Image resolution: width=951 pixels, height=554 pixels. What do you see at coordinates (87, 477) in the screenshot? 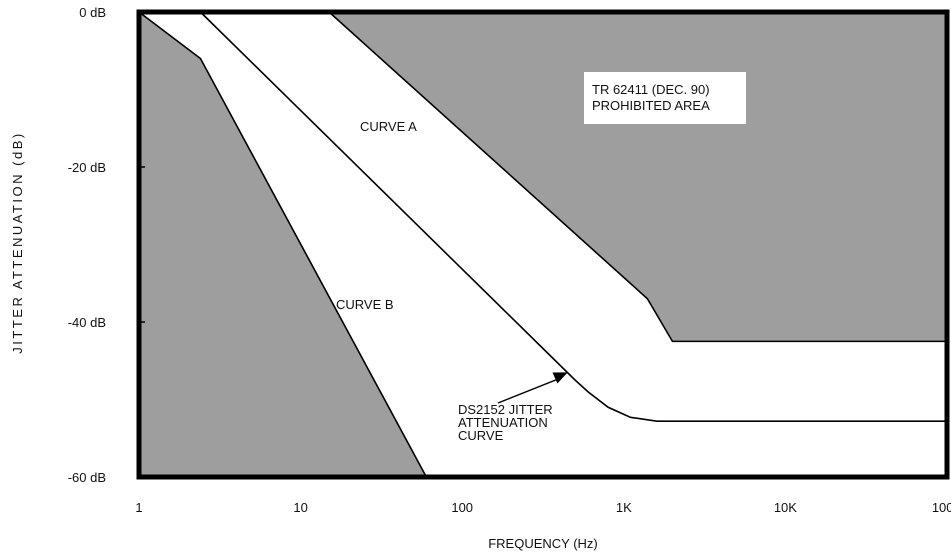
I see `y-tick-label: -60 dB` at bounding box center [87, 477].